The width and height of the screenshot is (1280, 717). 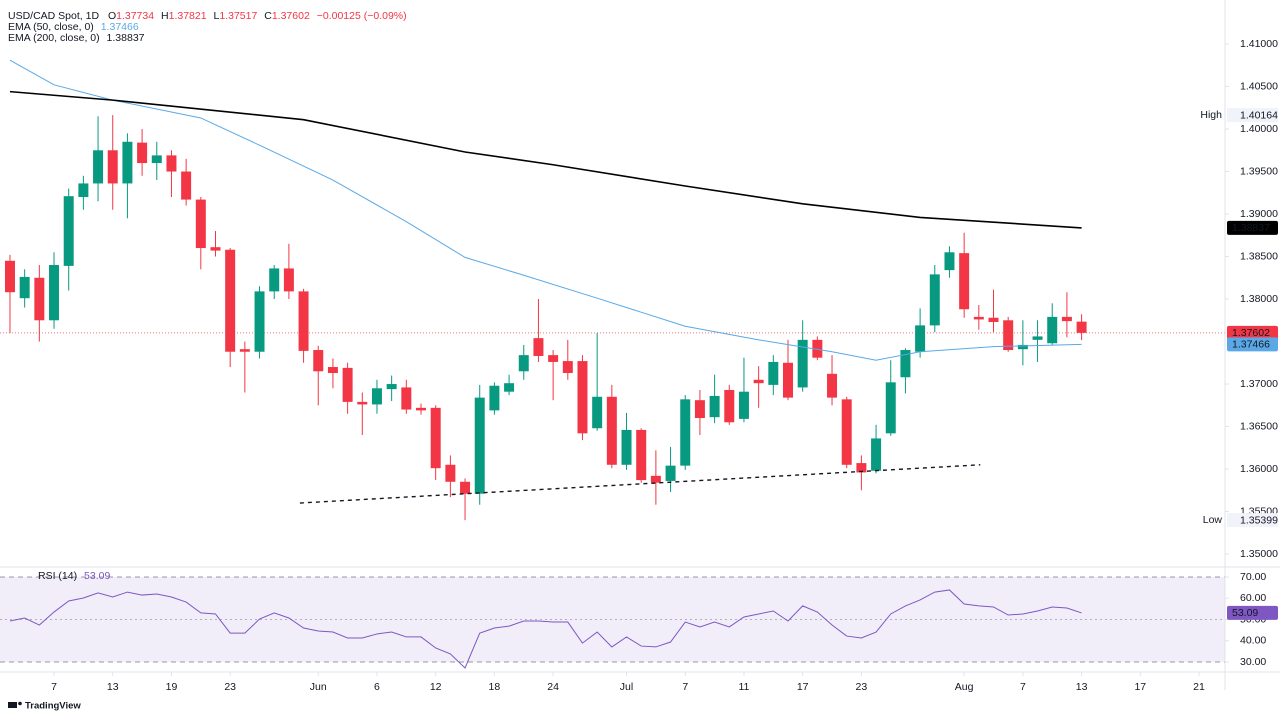 I want to click on ohlc-prefix: C, so click(x=268, y=16).